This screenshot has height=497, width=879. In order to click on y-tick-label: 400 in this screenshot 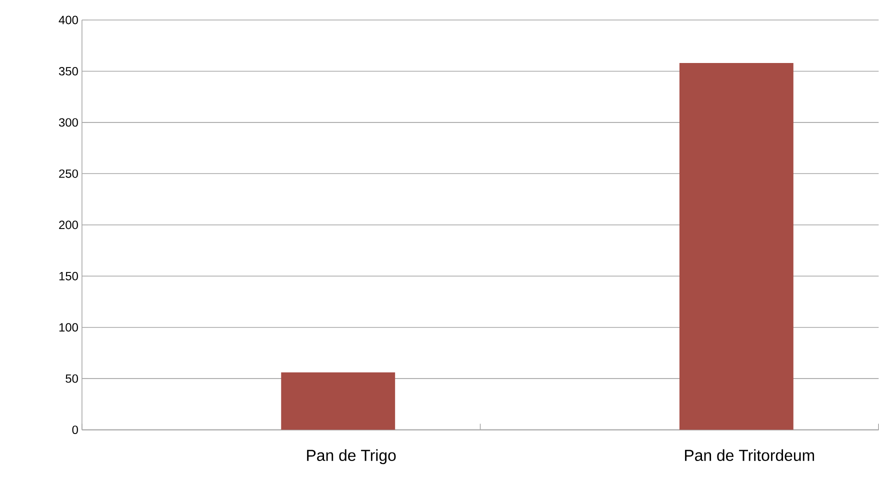, I will do `click(68, 20)`.